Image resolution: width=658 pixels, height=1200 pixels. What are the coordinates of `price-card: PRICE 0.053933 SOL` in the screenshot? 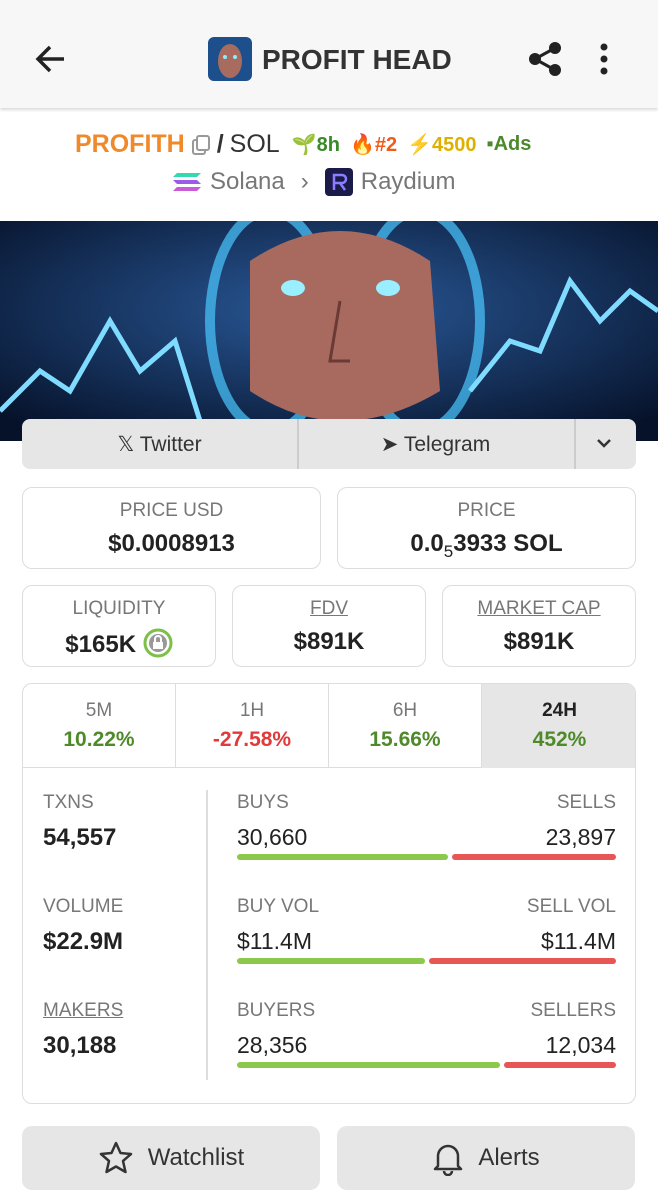 It's located at (486, 528).